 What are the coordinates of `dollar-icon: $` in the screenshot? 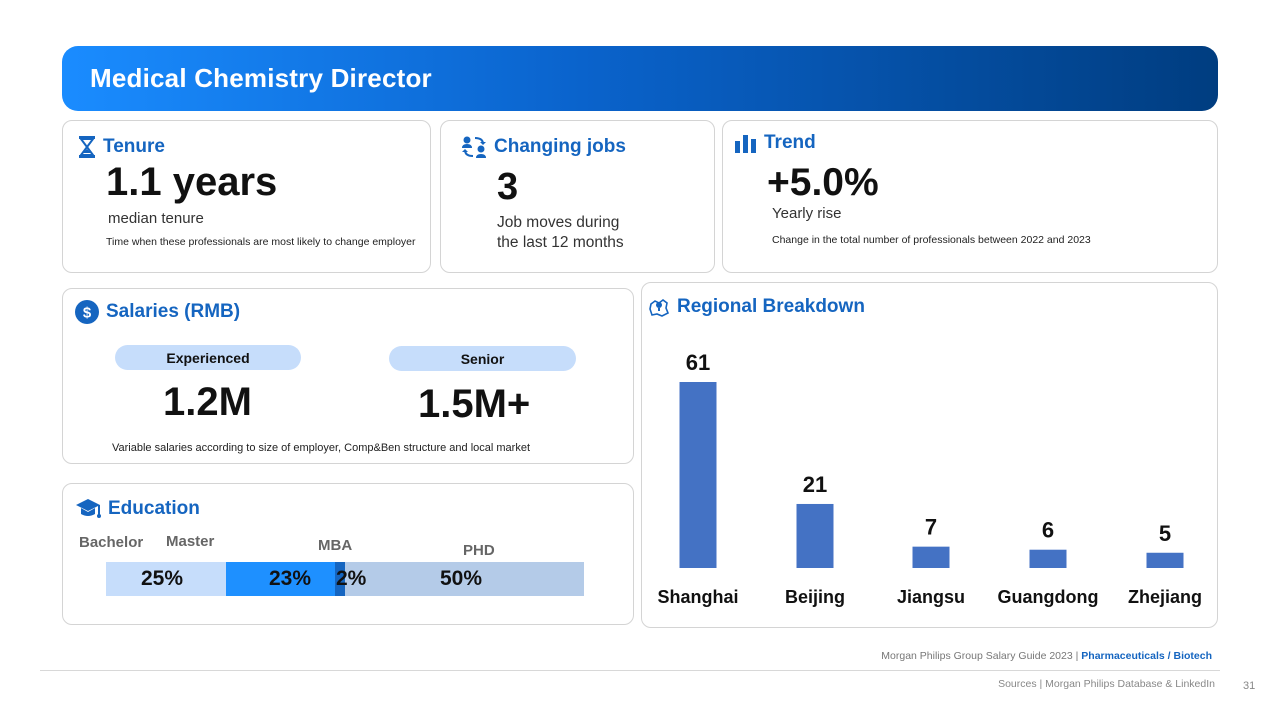 It's located at (87, 312).